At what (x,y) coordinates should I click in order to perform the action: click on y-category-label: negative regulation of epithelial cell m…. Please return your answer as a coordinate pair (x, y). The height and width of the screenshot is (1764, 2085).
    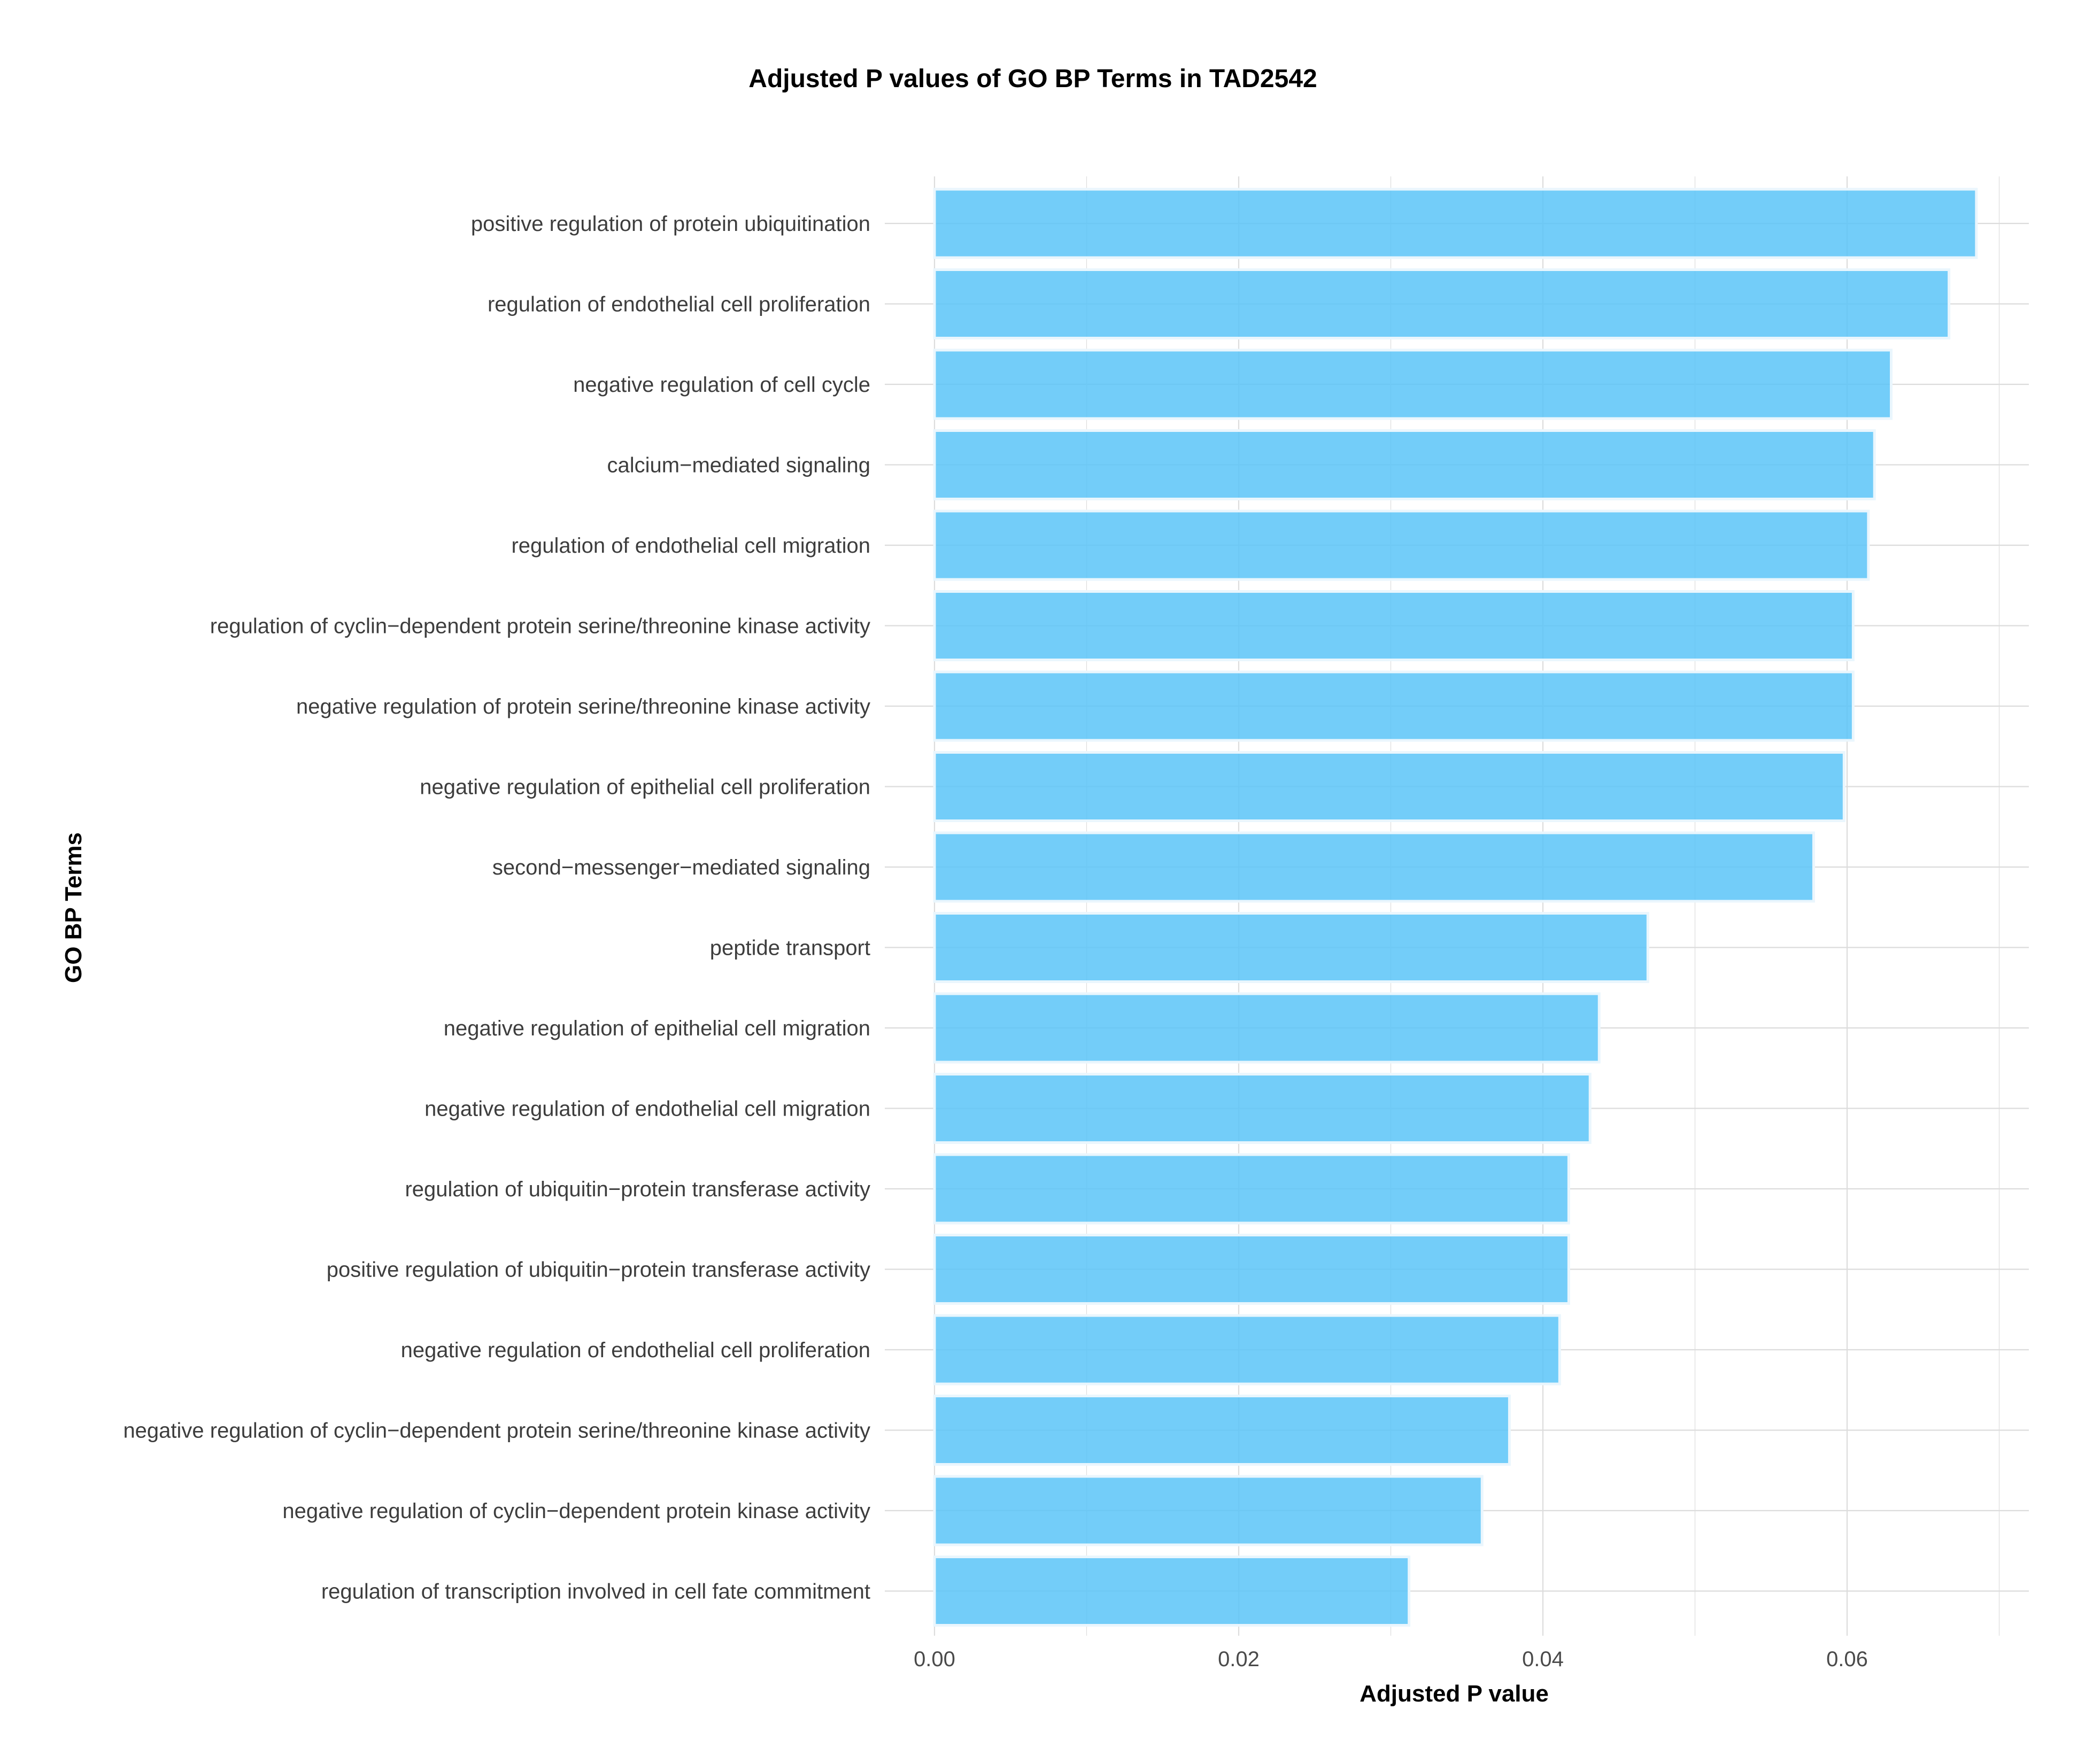
    Looking at the image, I should click on (657, 1028).